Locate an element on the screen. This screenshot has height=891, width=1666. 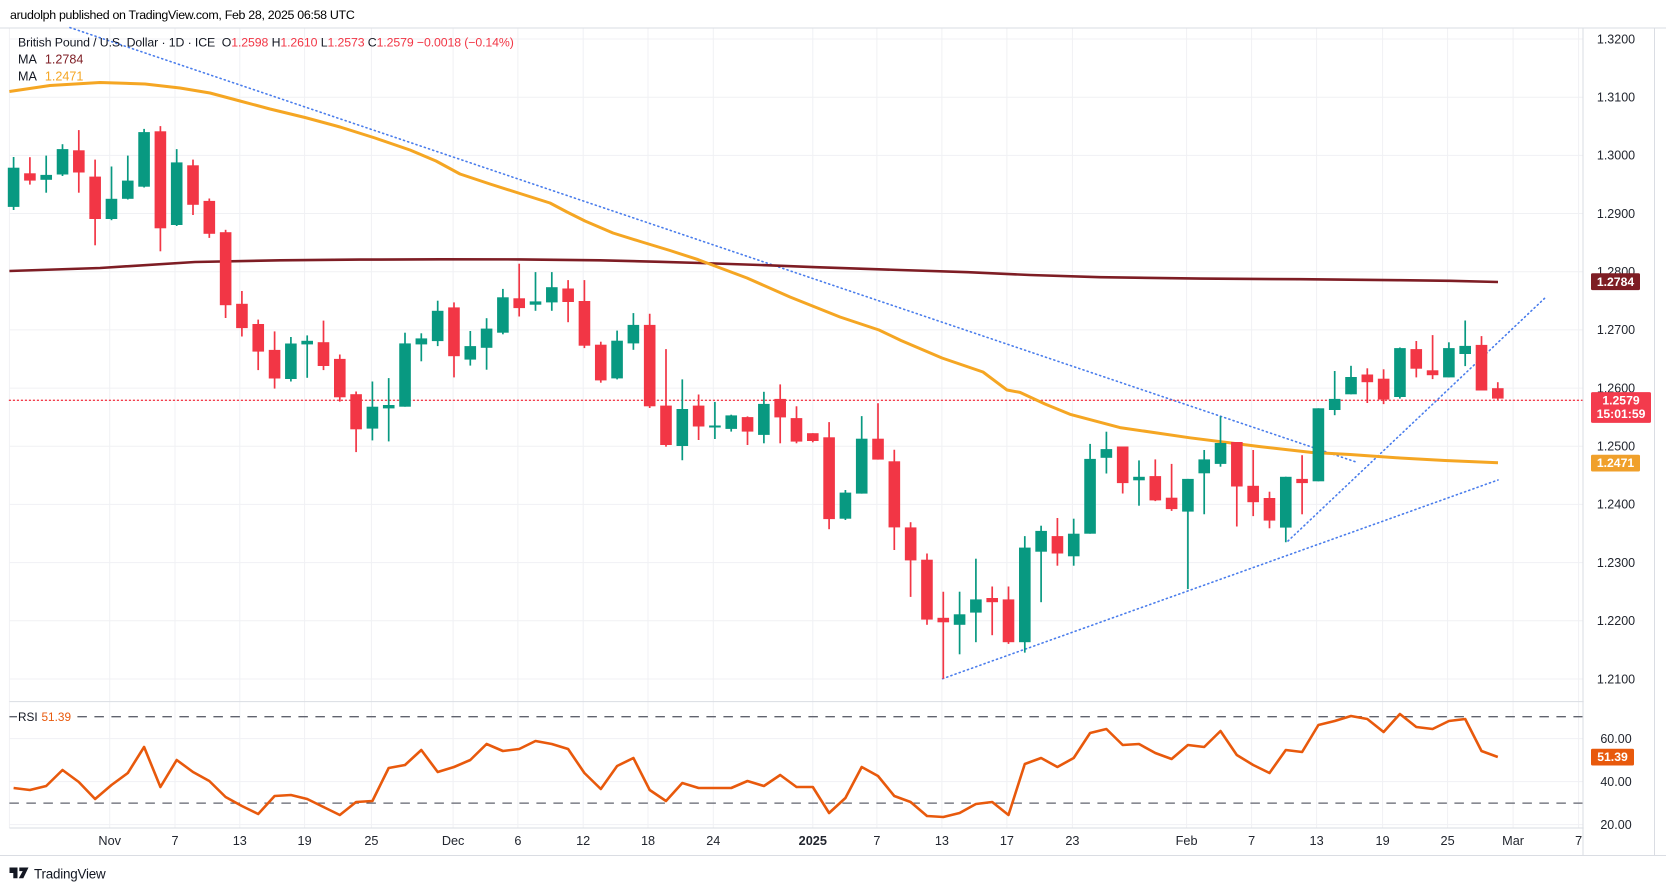
svg-text: 18 is located at coordinates (648, 841).